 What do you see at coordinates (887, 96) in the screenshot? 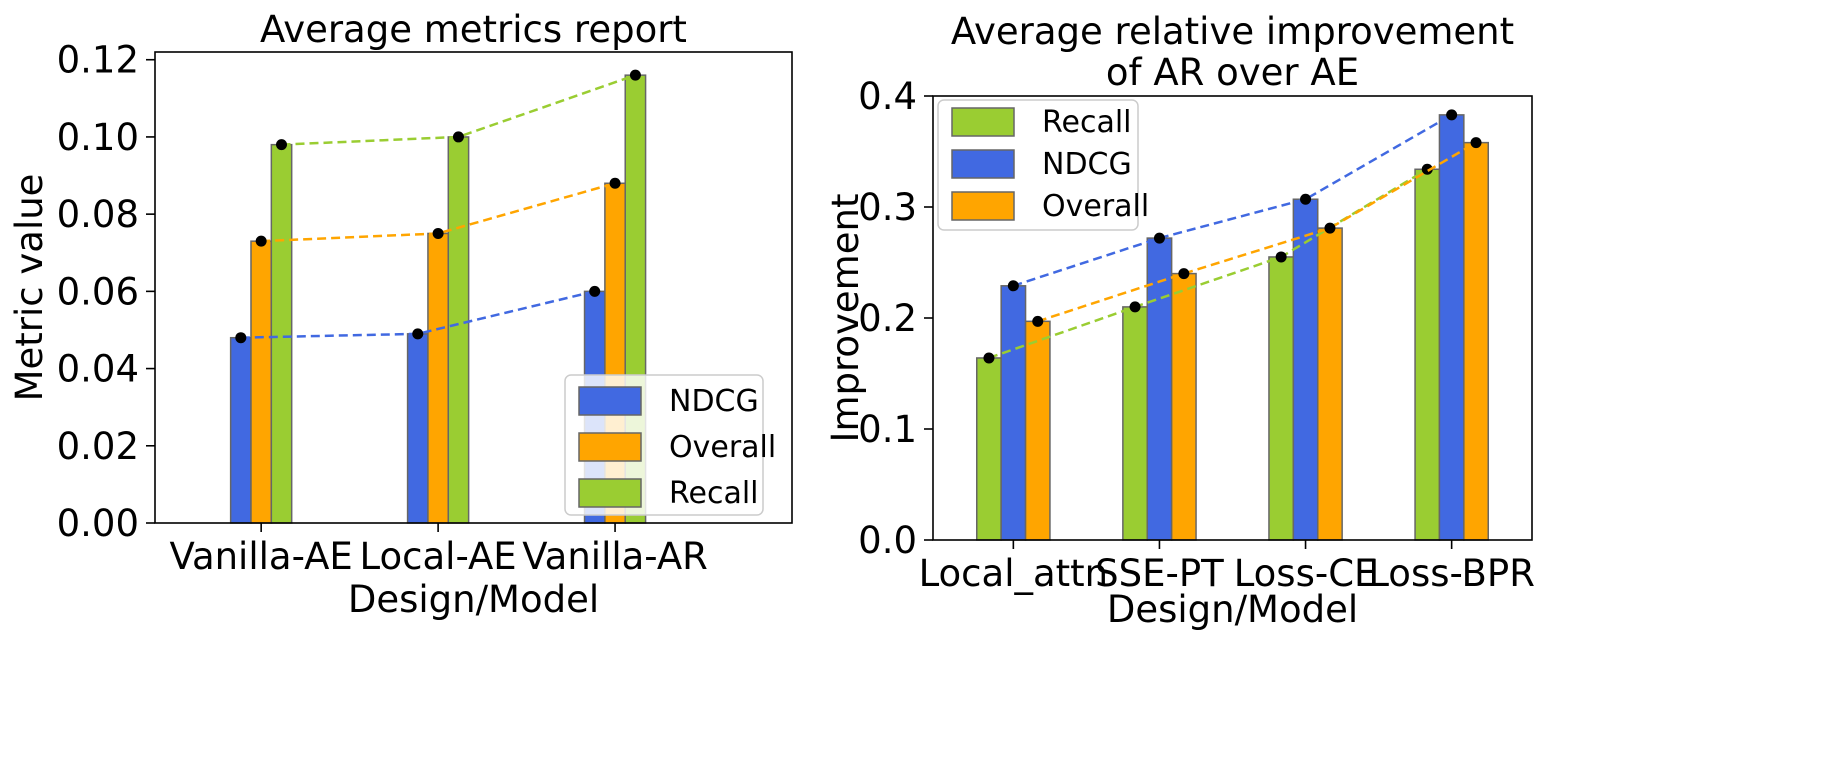
I see `y-tick-label: 0.4` at bounding box center [887, 96].